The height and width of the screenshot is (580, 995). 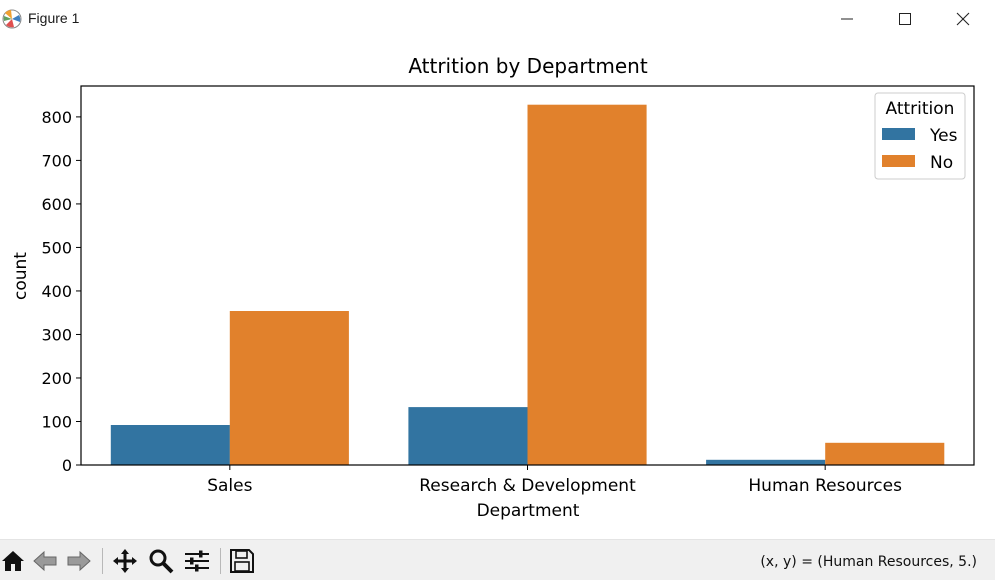 I want to click on legend-swatch-yes, so click(x=898, y=134).